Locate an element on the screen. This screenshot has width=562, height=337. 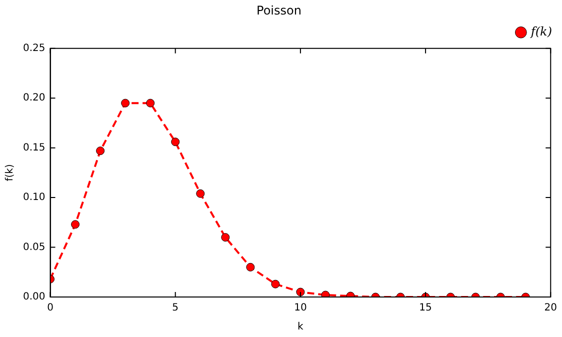
x-tick-label: 15 is located at coordinates (425, 308).